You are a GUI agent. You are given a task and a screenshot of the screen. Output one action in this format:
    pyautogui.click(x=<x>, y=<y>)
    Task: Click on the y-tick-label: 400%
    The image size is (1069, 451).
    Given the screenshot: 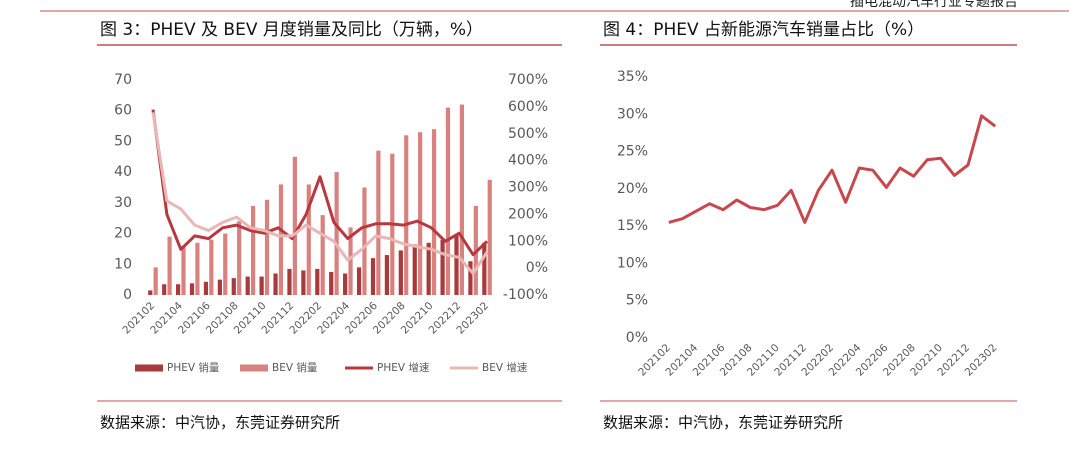 What is the action you would take?
    pyautogui.click(x=528, y=161)
    